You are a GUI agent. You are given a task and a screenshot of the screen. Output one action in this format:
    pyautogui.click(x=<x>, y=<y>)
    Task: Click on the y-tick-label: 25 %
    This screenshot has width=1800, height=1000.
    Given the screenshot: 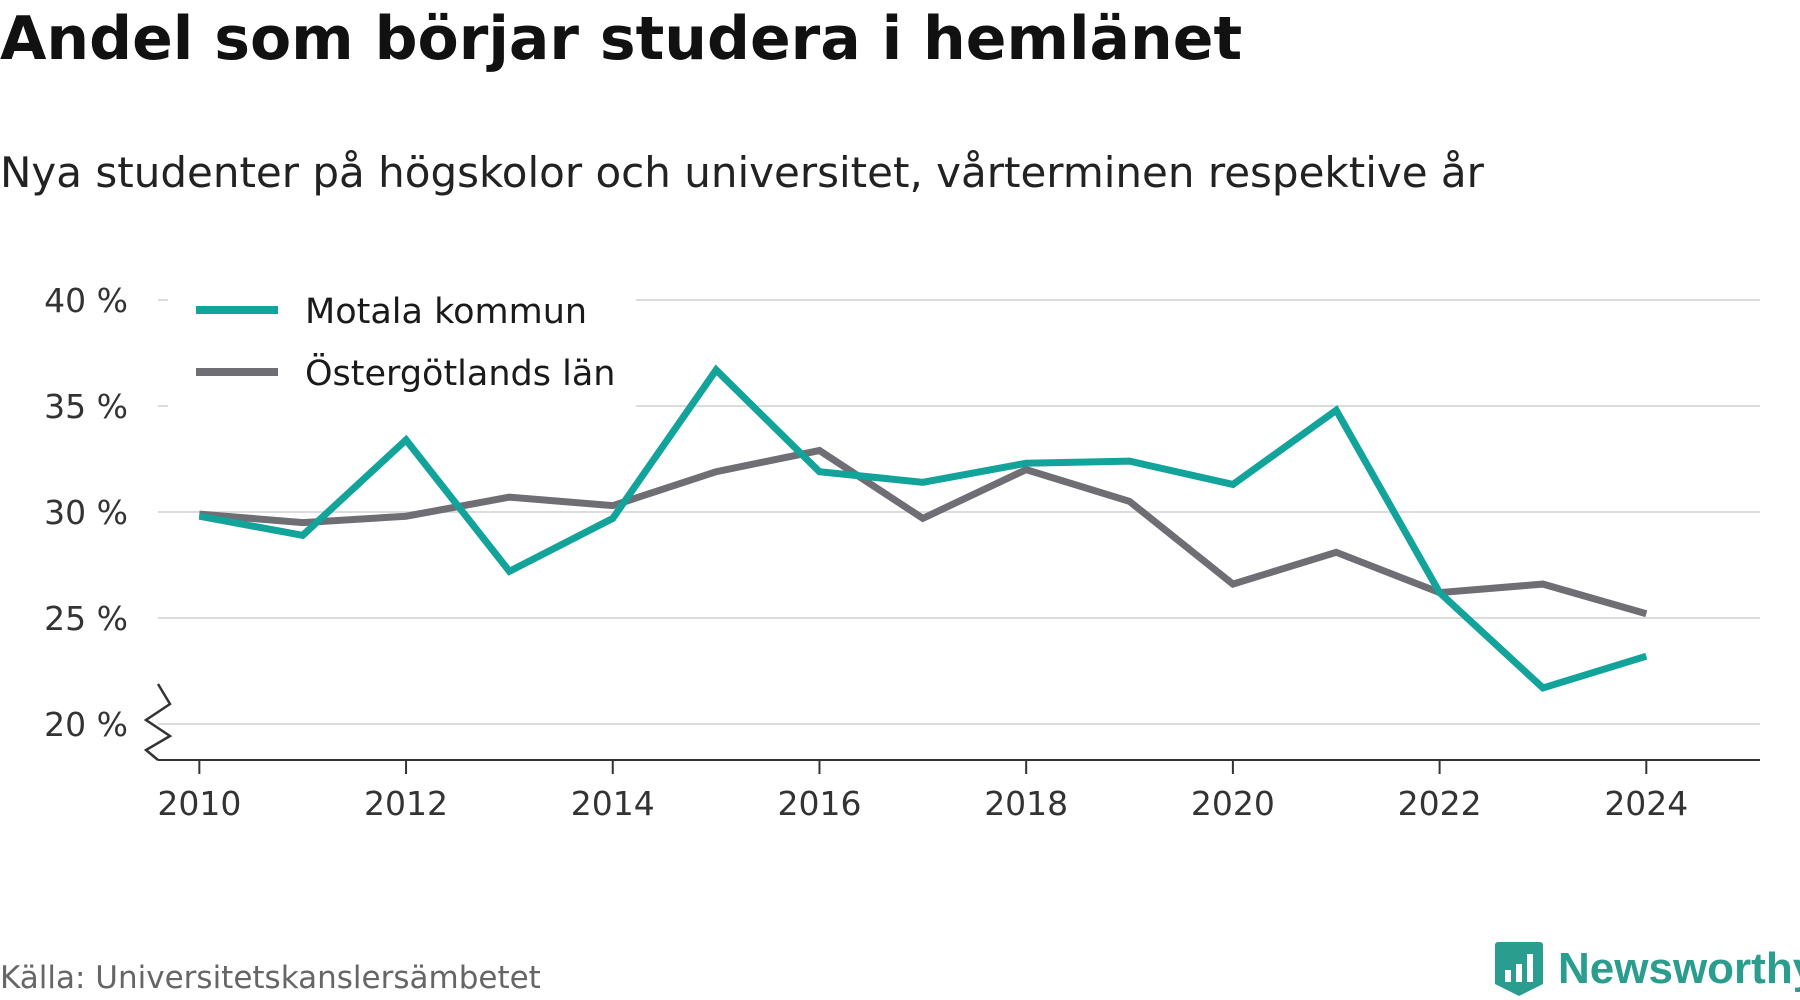 What is the action you would take?
    pyautogui.click(x=86, y=618)
    